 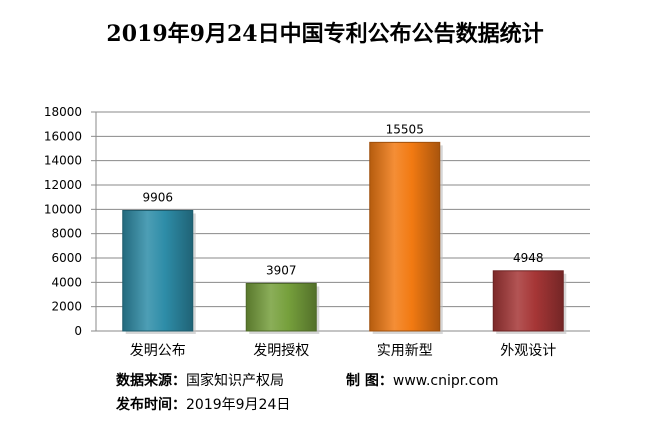 What do you see at coordinates (405, 351) in the screenshot?
I see `x-tick-label: 实用新型` at bounding box center [405, 351].